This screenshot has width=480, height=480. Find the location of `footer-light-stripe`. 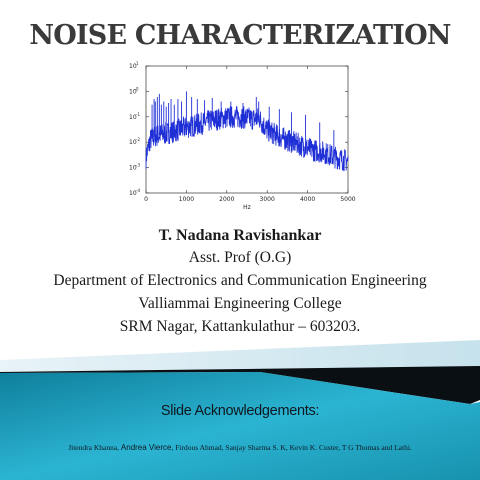

footer-light-stripe is located at coordinates (240, 357).